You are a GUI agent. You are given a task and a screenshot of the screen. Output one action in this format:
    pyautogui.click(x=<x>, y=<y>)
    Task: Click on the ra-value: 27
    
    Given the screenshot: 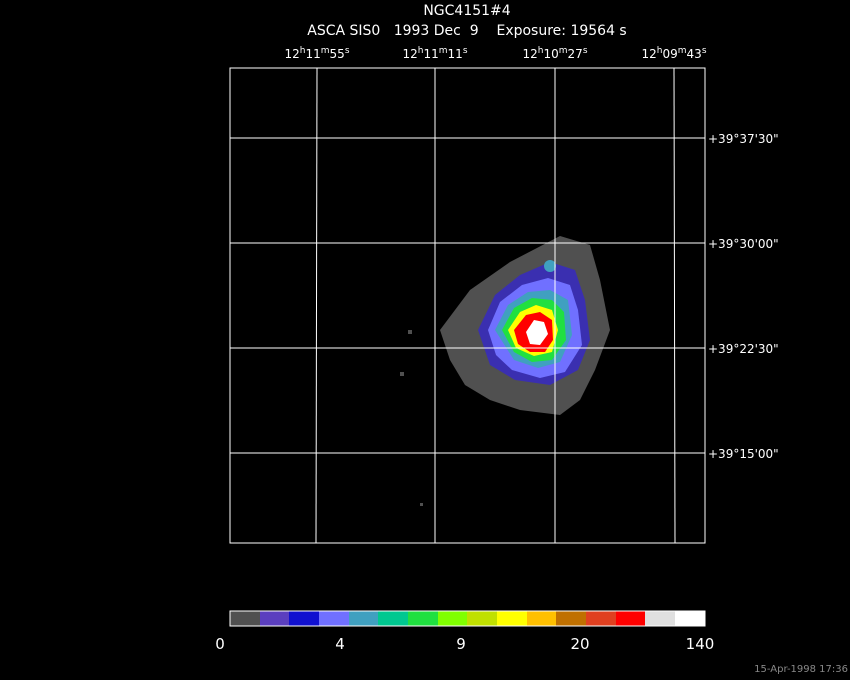 What is the action you would take?
    pyautogui.click(x=575, y=54)
    